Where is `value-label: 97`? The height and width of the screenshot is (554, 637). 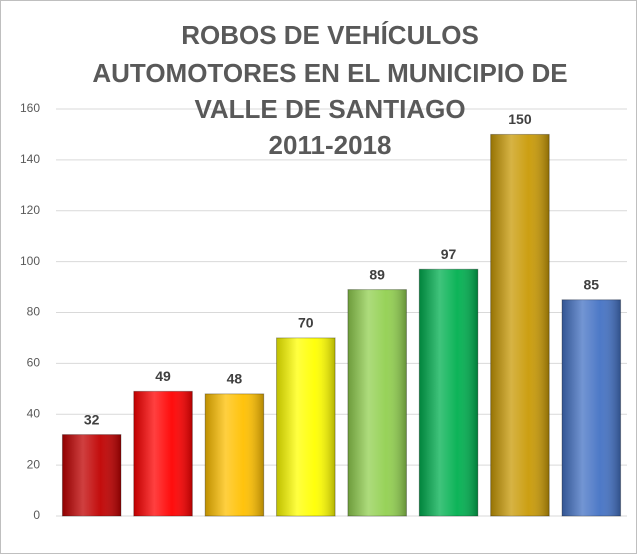 value-label: 97 is located at coordinates (449, 254).